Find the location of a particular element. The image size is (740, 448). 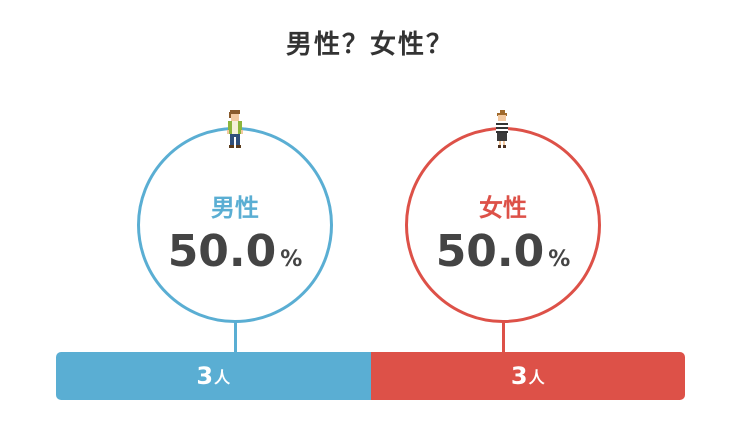

male-percent-value: 50.0 is located at coordinates (222, 251).